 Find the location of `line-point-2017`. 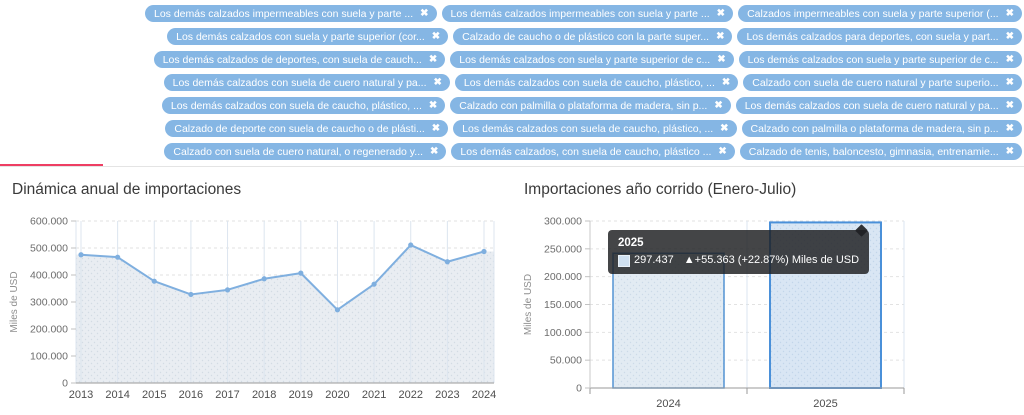

line-point-2017 is located at coordinates (227, 290).